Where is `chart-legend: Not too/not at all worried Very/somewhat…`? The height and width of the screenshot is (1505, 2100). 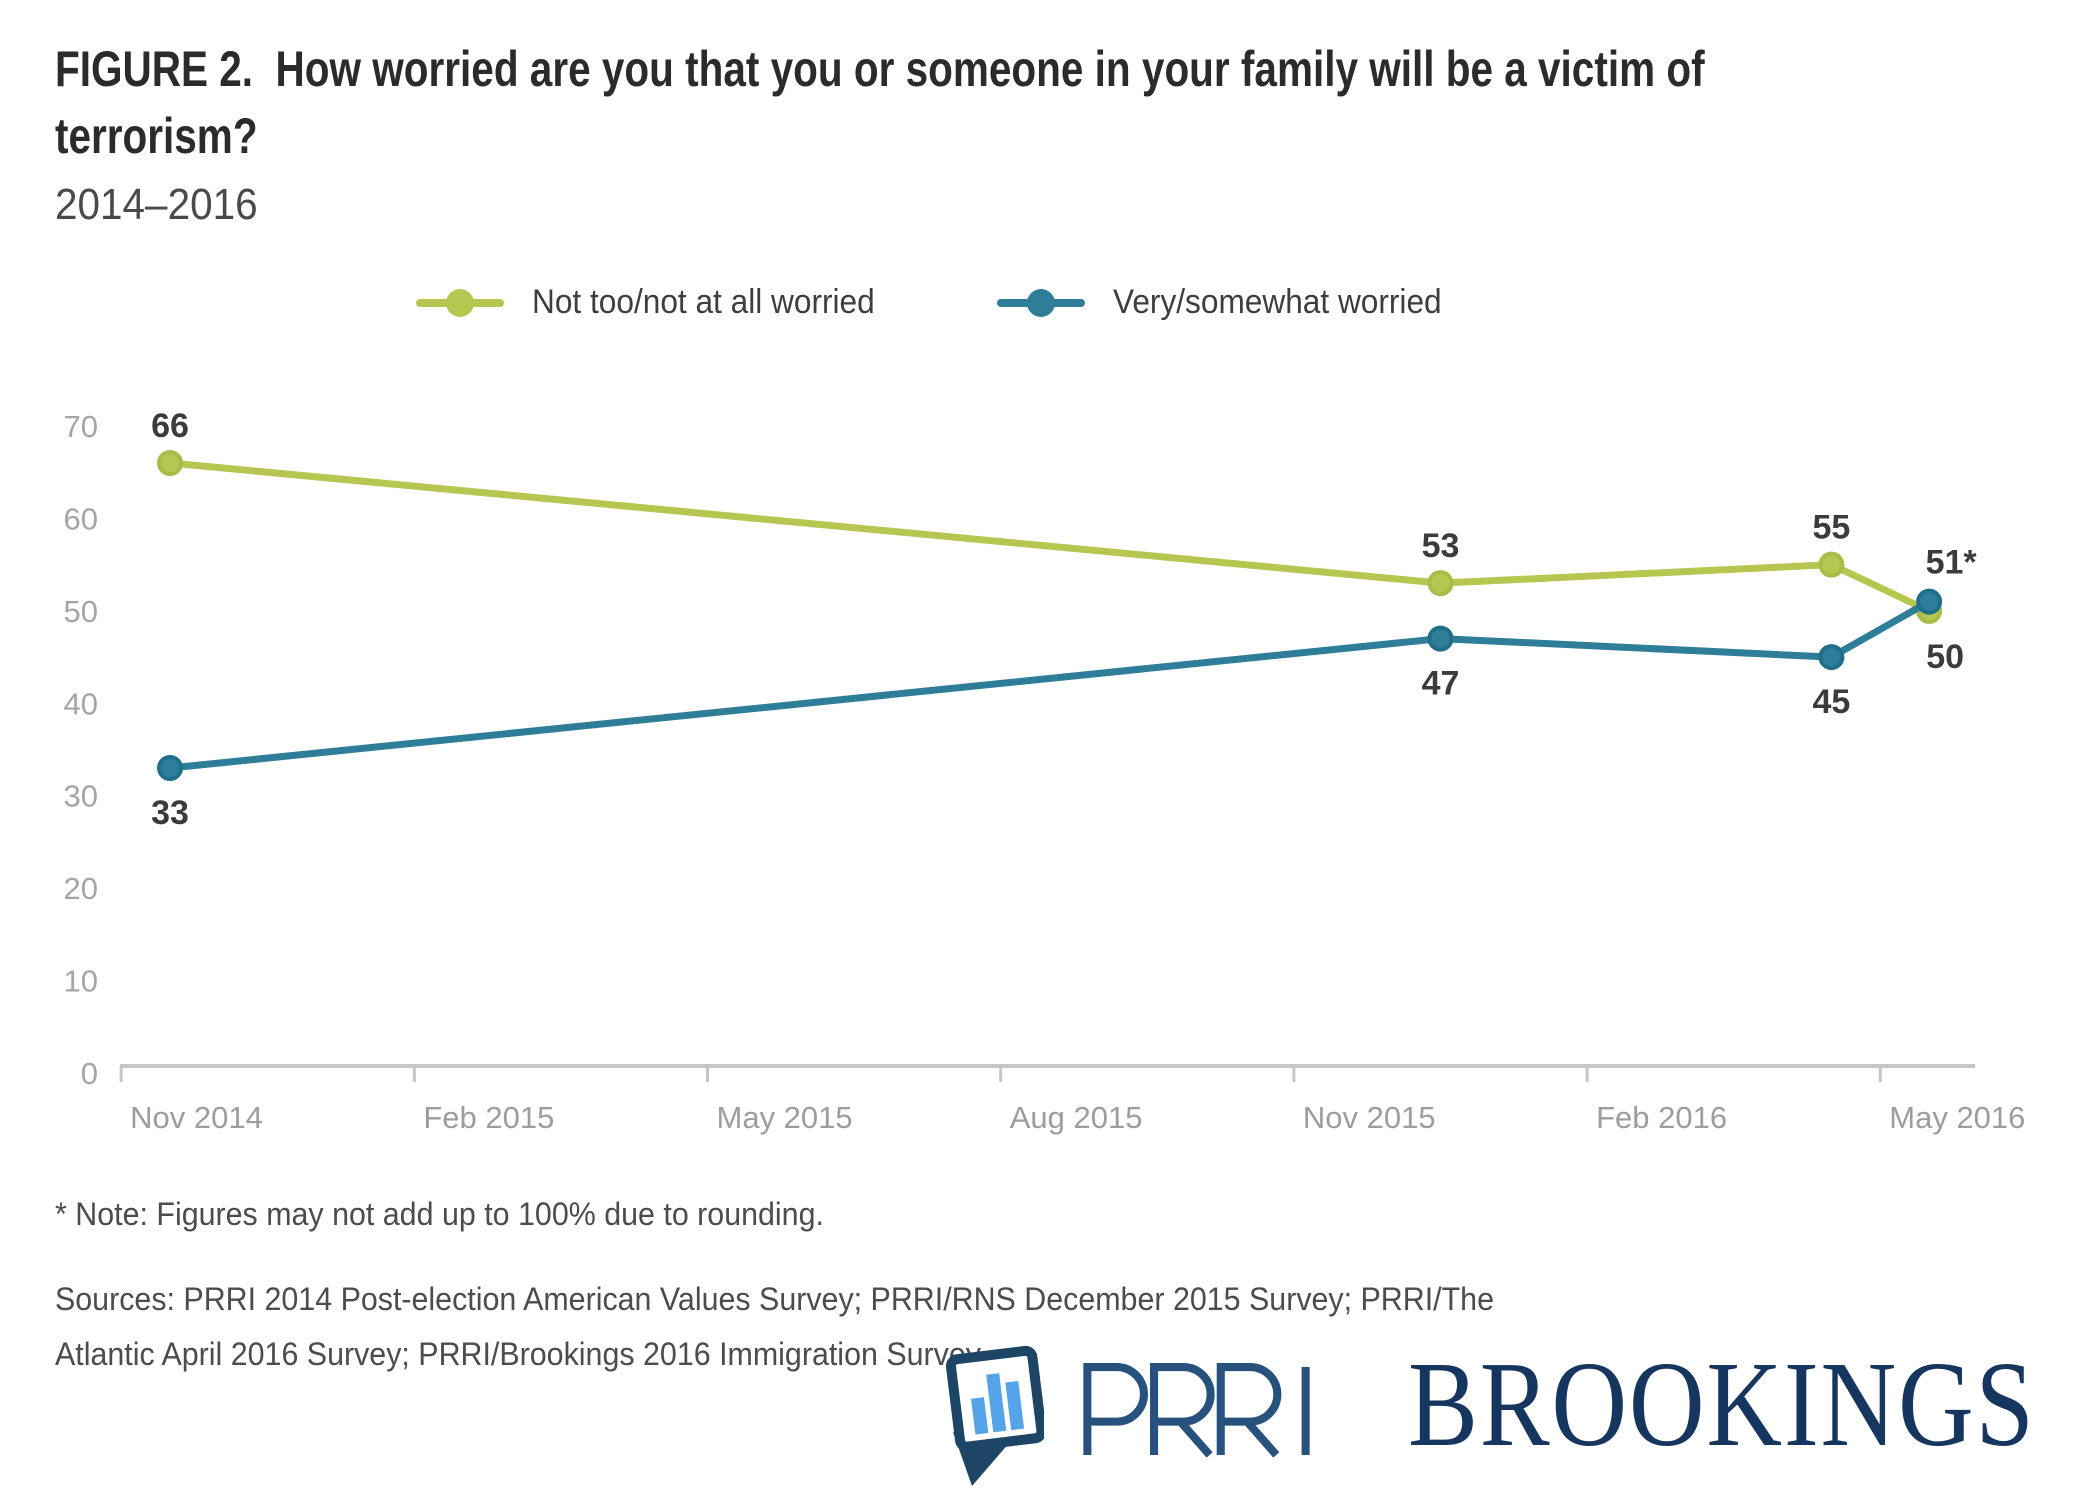 chart-legend: Not too/not at all worried Very/somewhat… is located at coordinates (940, 302).